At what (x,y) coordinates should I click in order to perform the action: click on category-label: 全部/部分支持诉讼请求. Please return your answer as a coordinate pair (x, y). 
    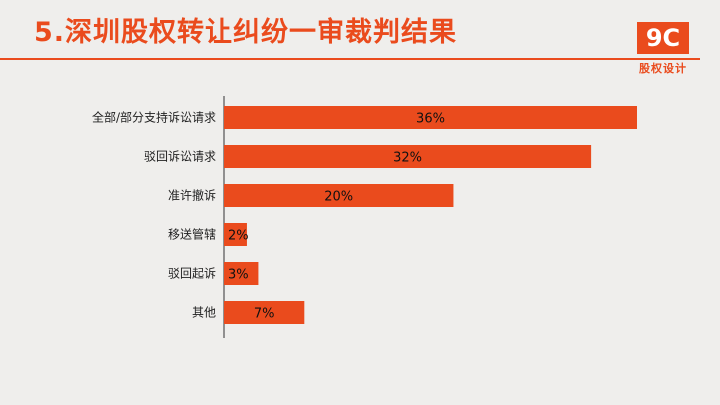
    Looking at the image, I should click on (154, 117).